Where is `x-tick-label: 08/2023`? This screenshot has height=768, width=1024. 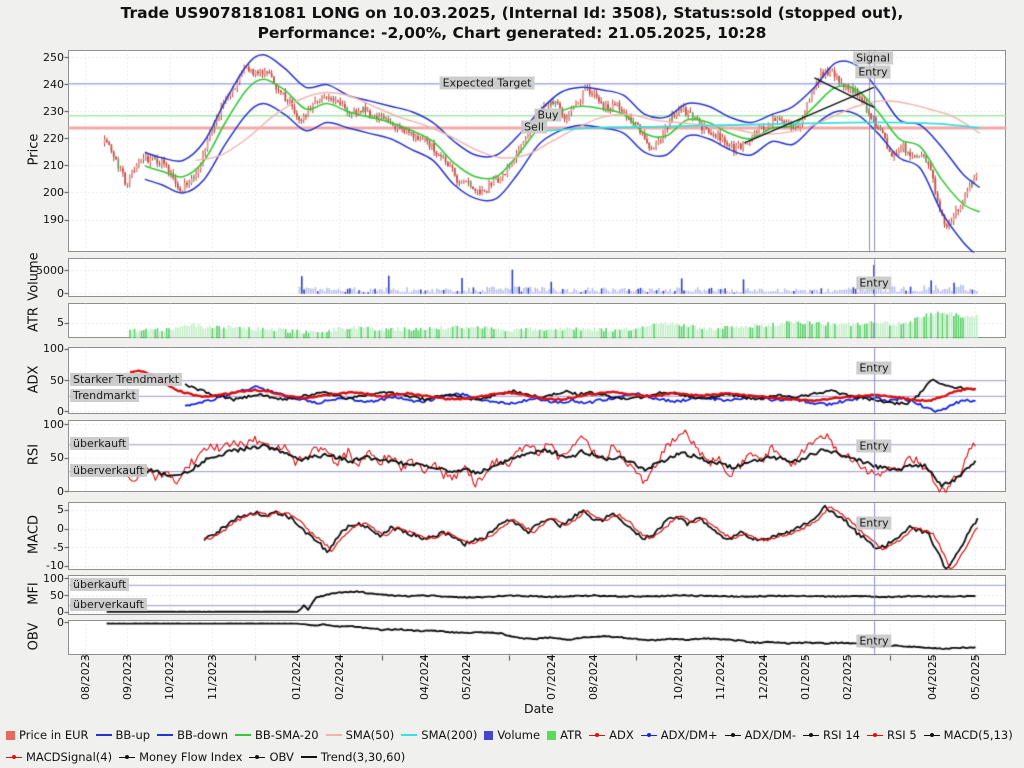
x-tick-label: 08/2023 is located at coordinates (85, 677).